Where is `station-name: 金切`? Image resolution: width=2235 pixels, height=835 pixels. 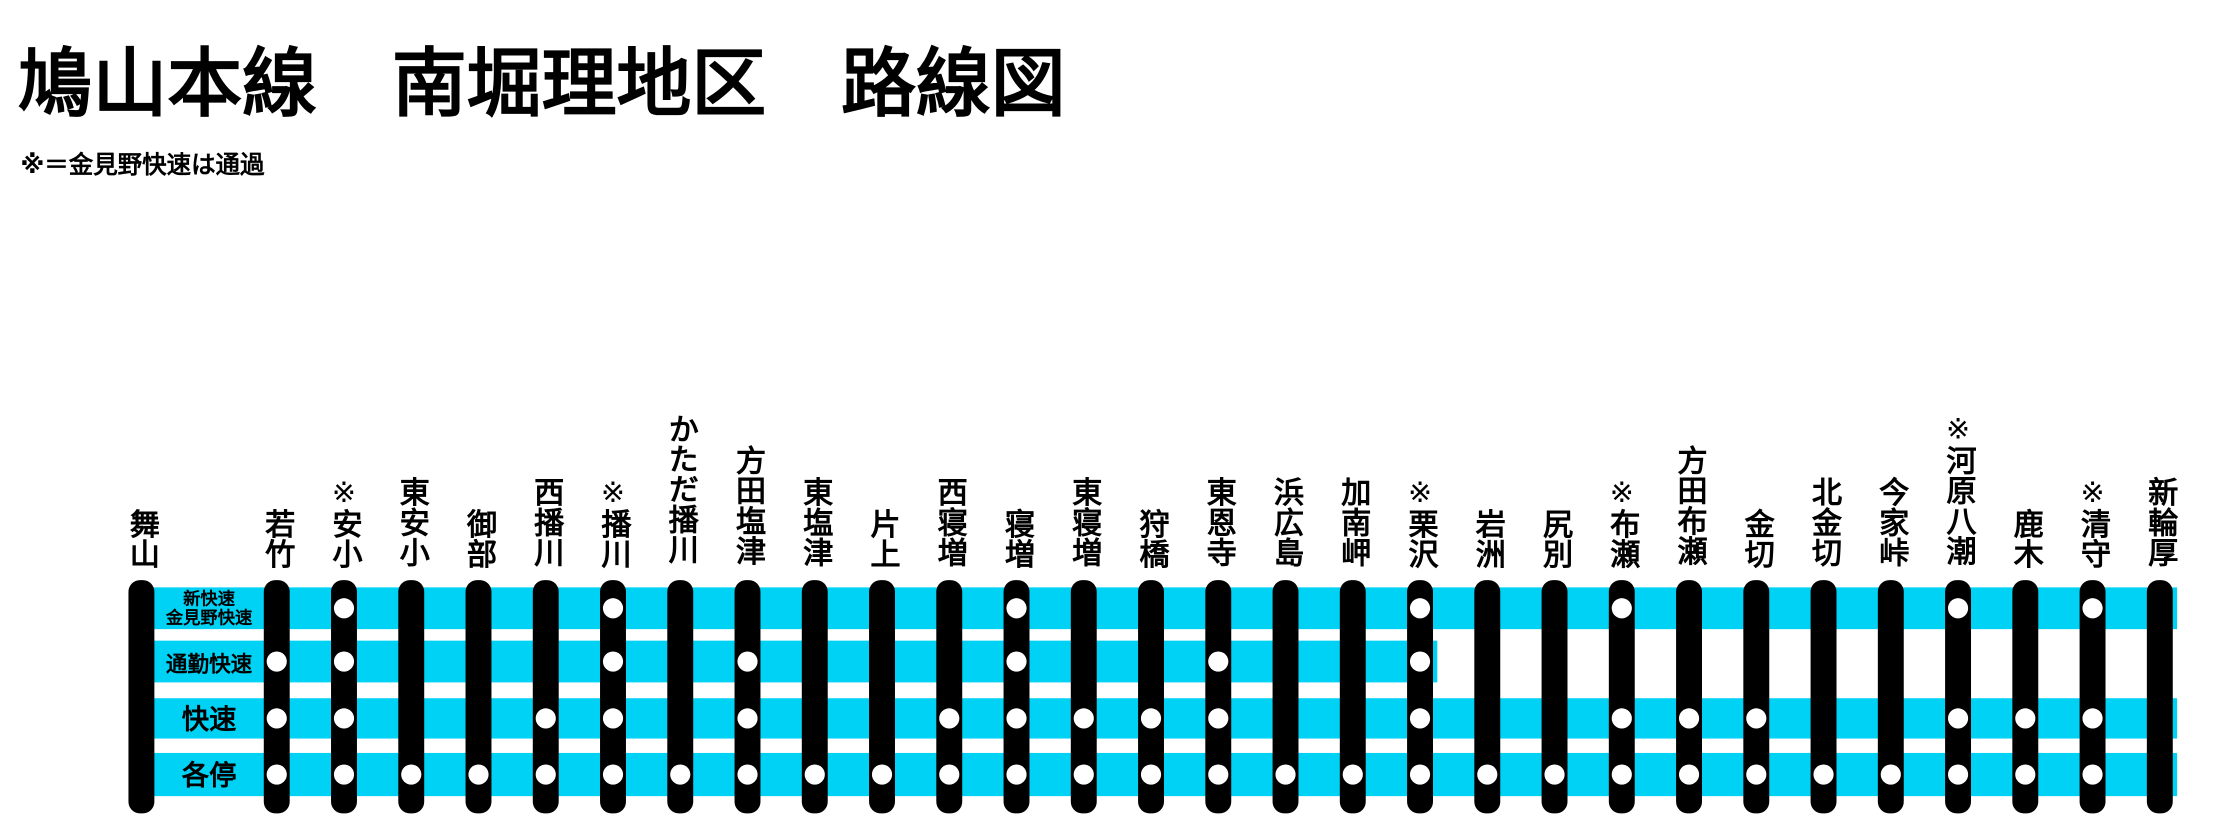
station-name: 金切 is located at coordinates (1757, 538).